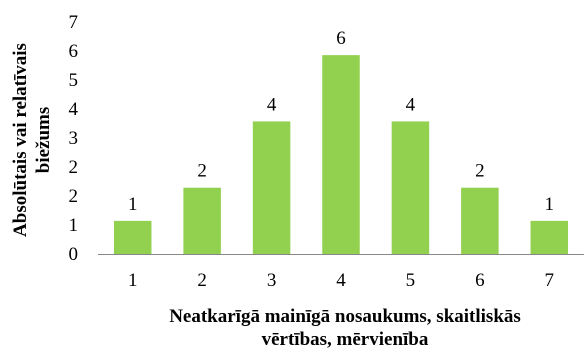 The image size is (584, 354). Describe the element at coordinates (341, 38) in the screenshot. I see `data-label: 6` at that location.